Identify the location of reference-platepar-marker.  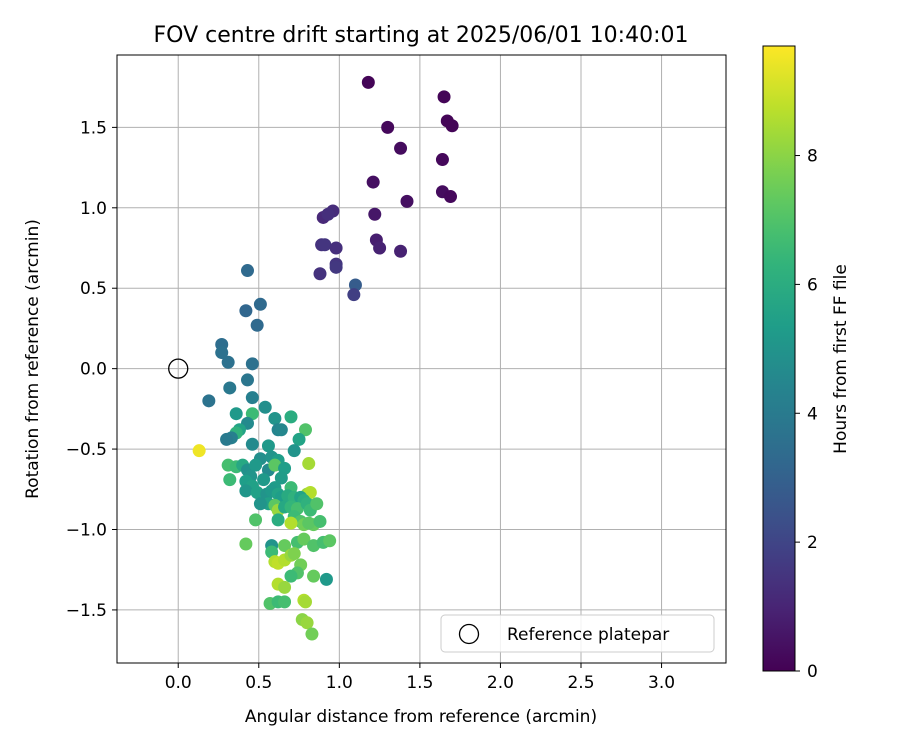
(178, 368).